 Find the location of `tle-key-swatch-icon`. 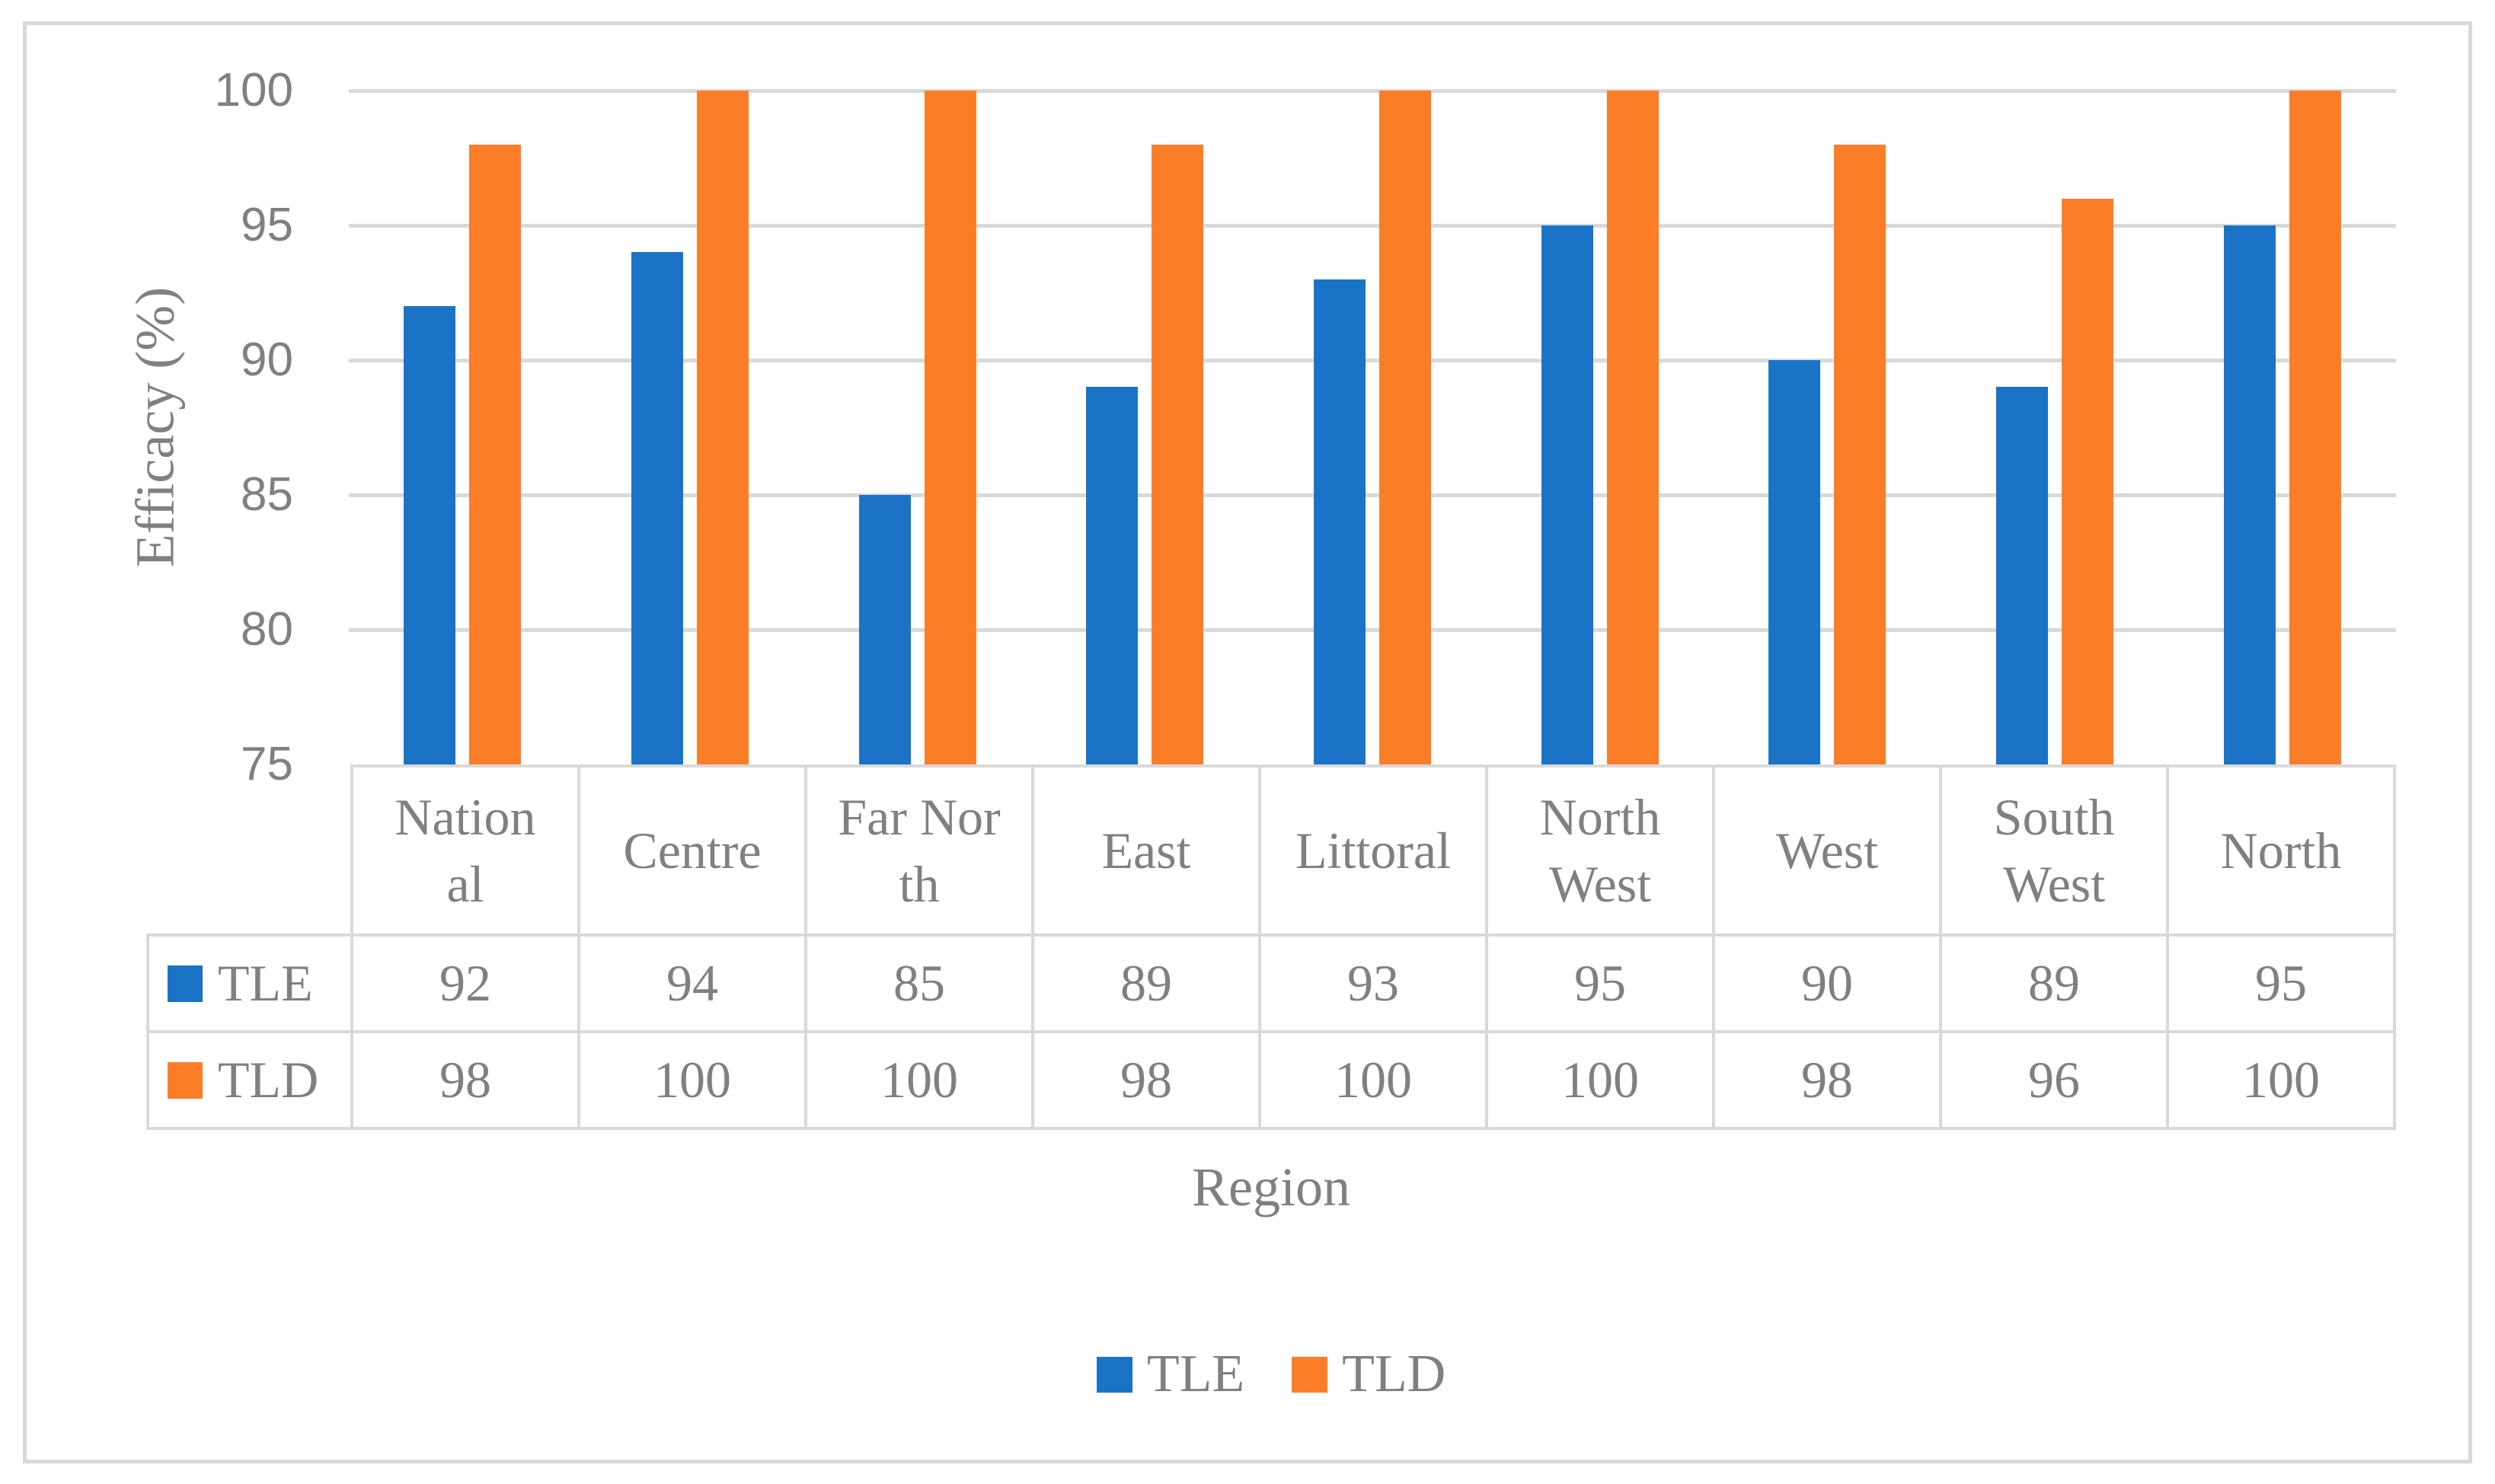

tle-key-swatch-icon is located at coordinates (185, 983).